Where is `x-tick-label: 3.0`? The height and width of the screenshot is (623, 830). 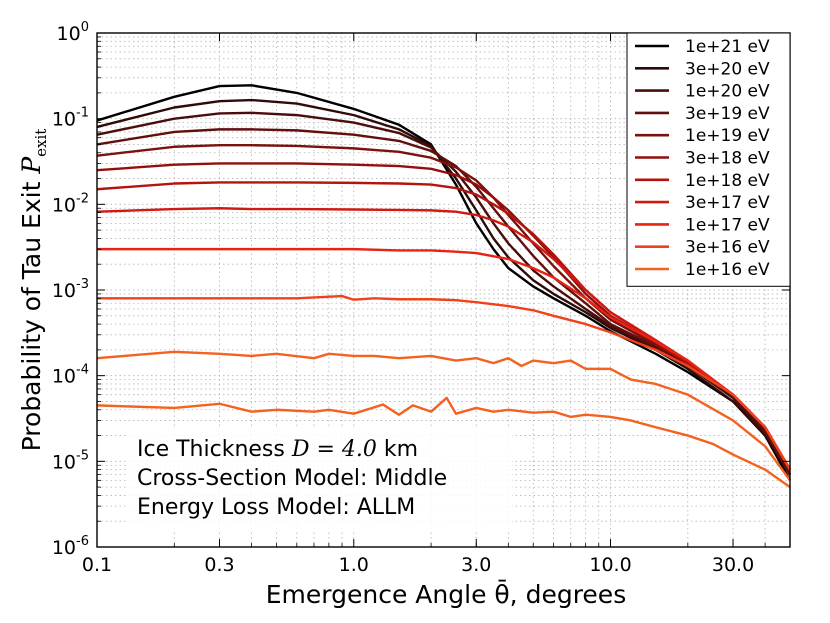
x-tick-label: 3.0 is located at coordinates (476, 565).